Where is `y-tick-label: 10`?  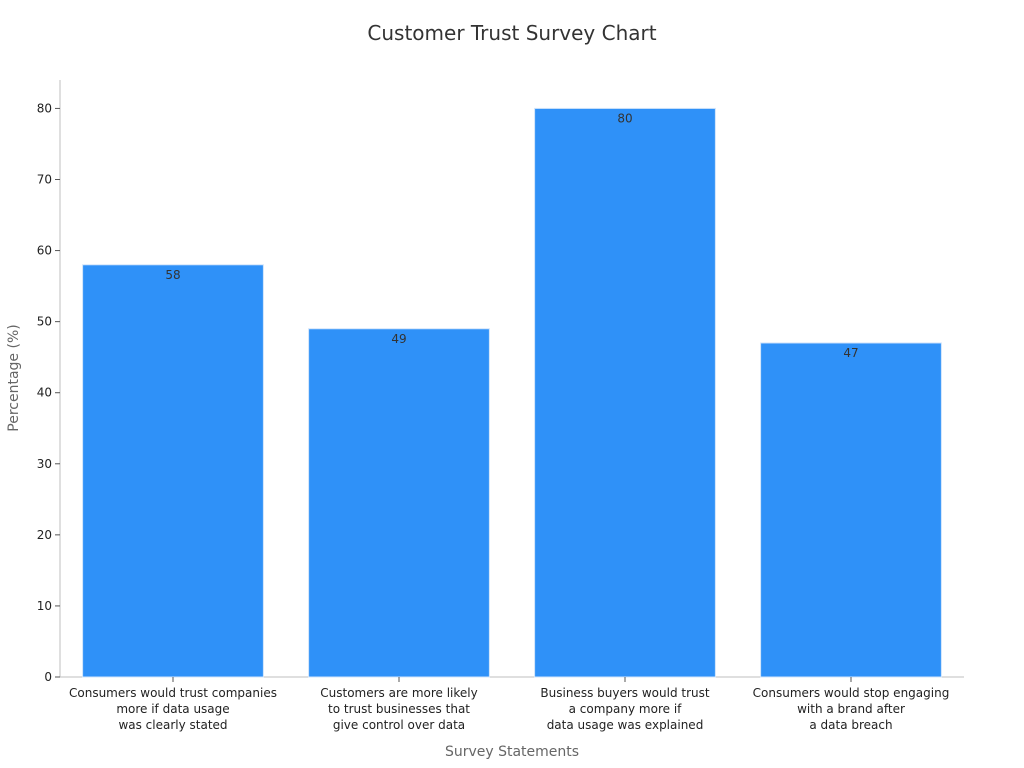 y-tick-label: 10 is located at coordinates (44, 606).